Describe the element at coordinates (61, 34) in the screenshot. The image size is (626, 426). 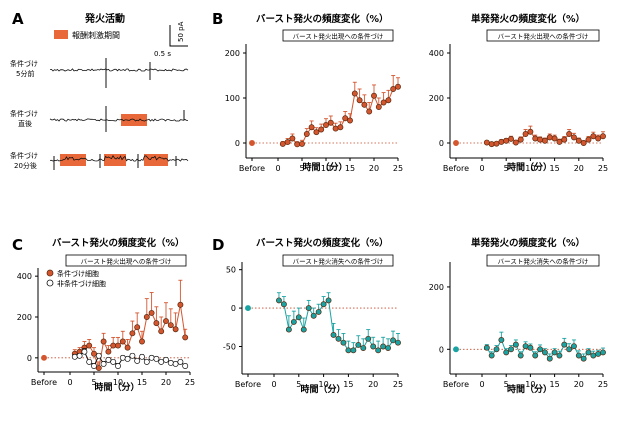
I see `stim-legend-swatch` at that location.